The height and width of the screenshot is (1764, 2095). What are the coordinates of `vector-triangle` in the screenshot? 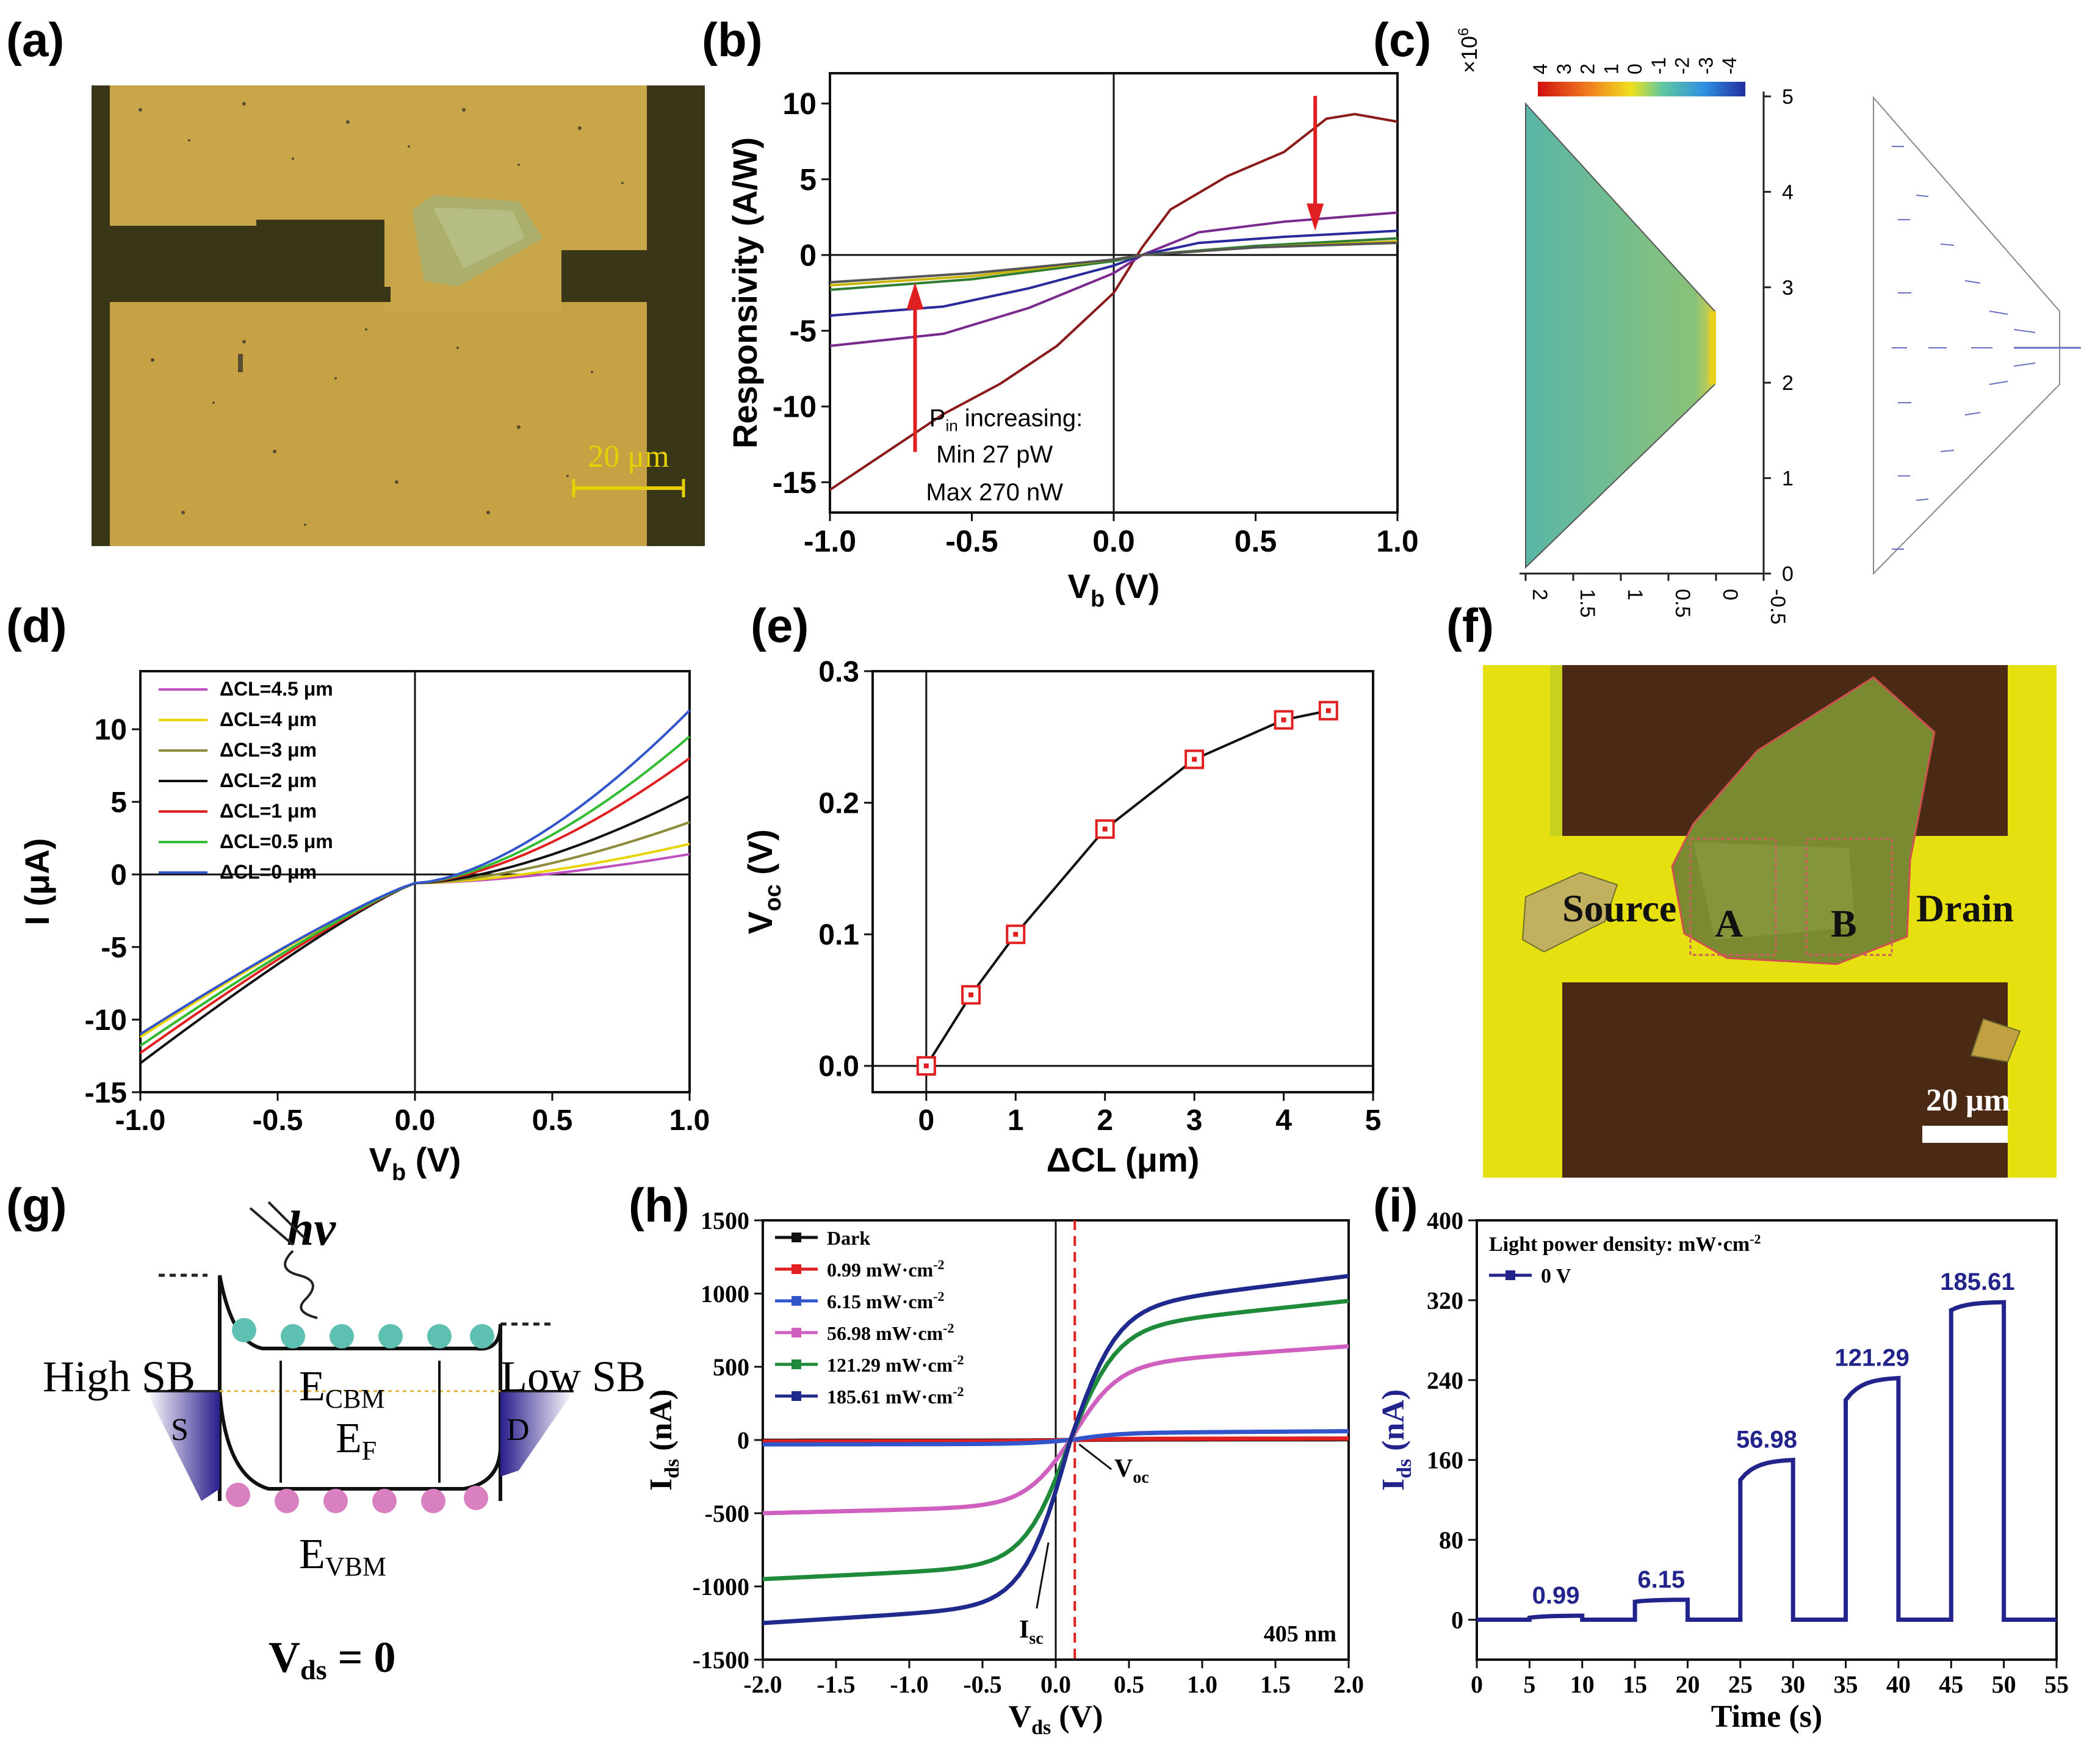 It's located at (1967, 335).